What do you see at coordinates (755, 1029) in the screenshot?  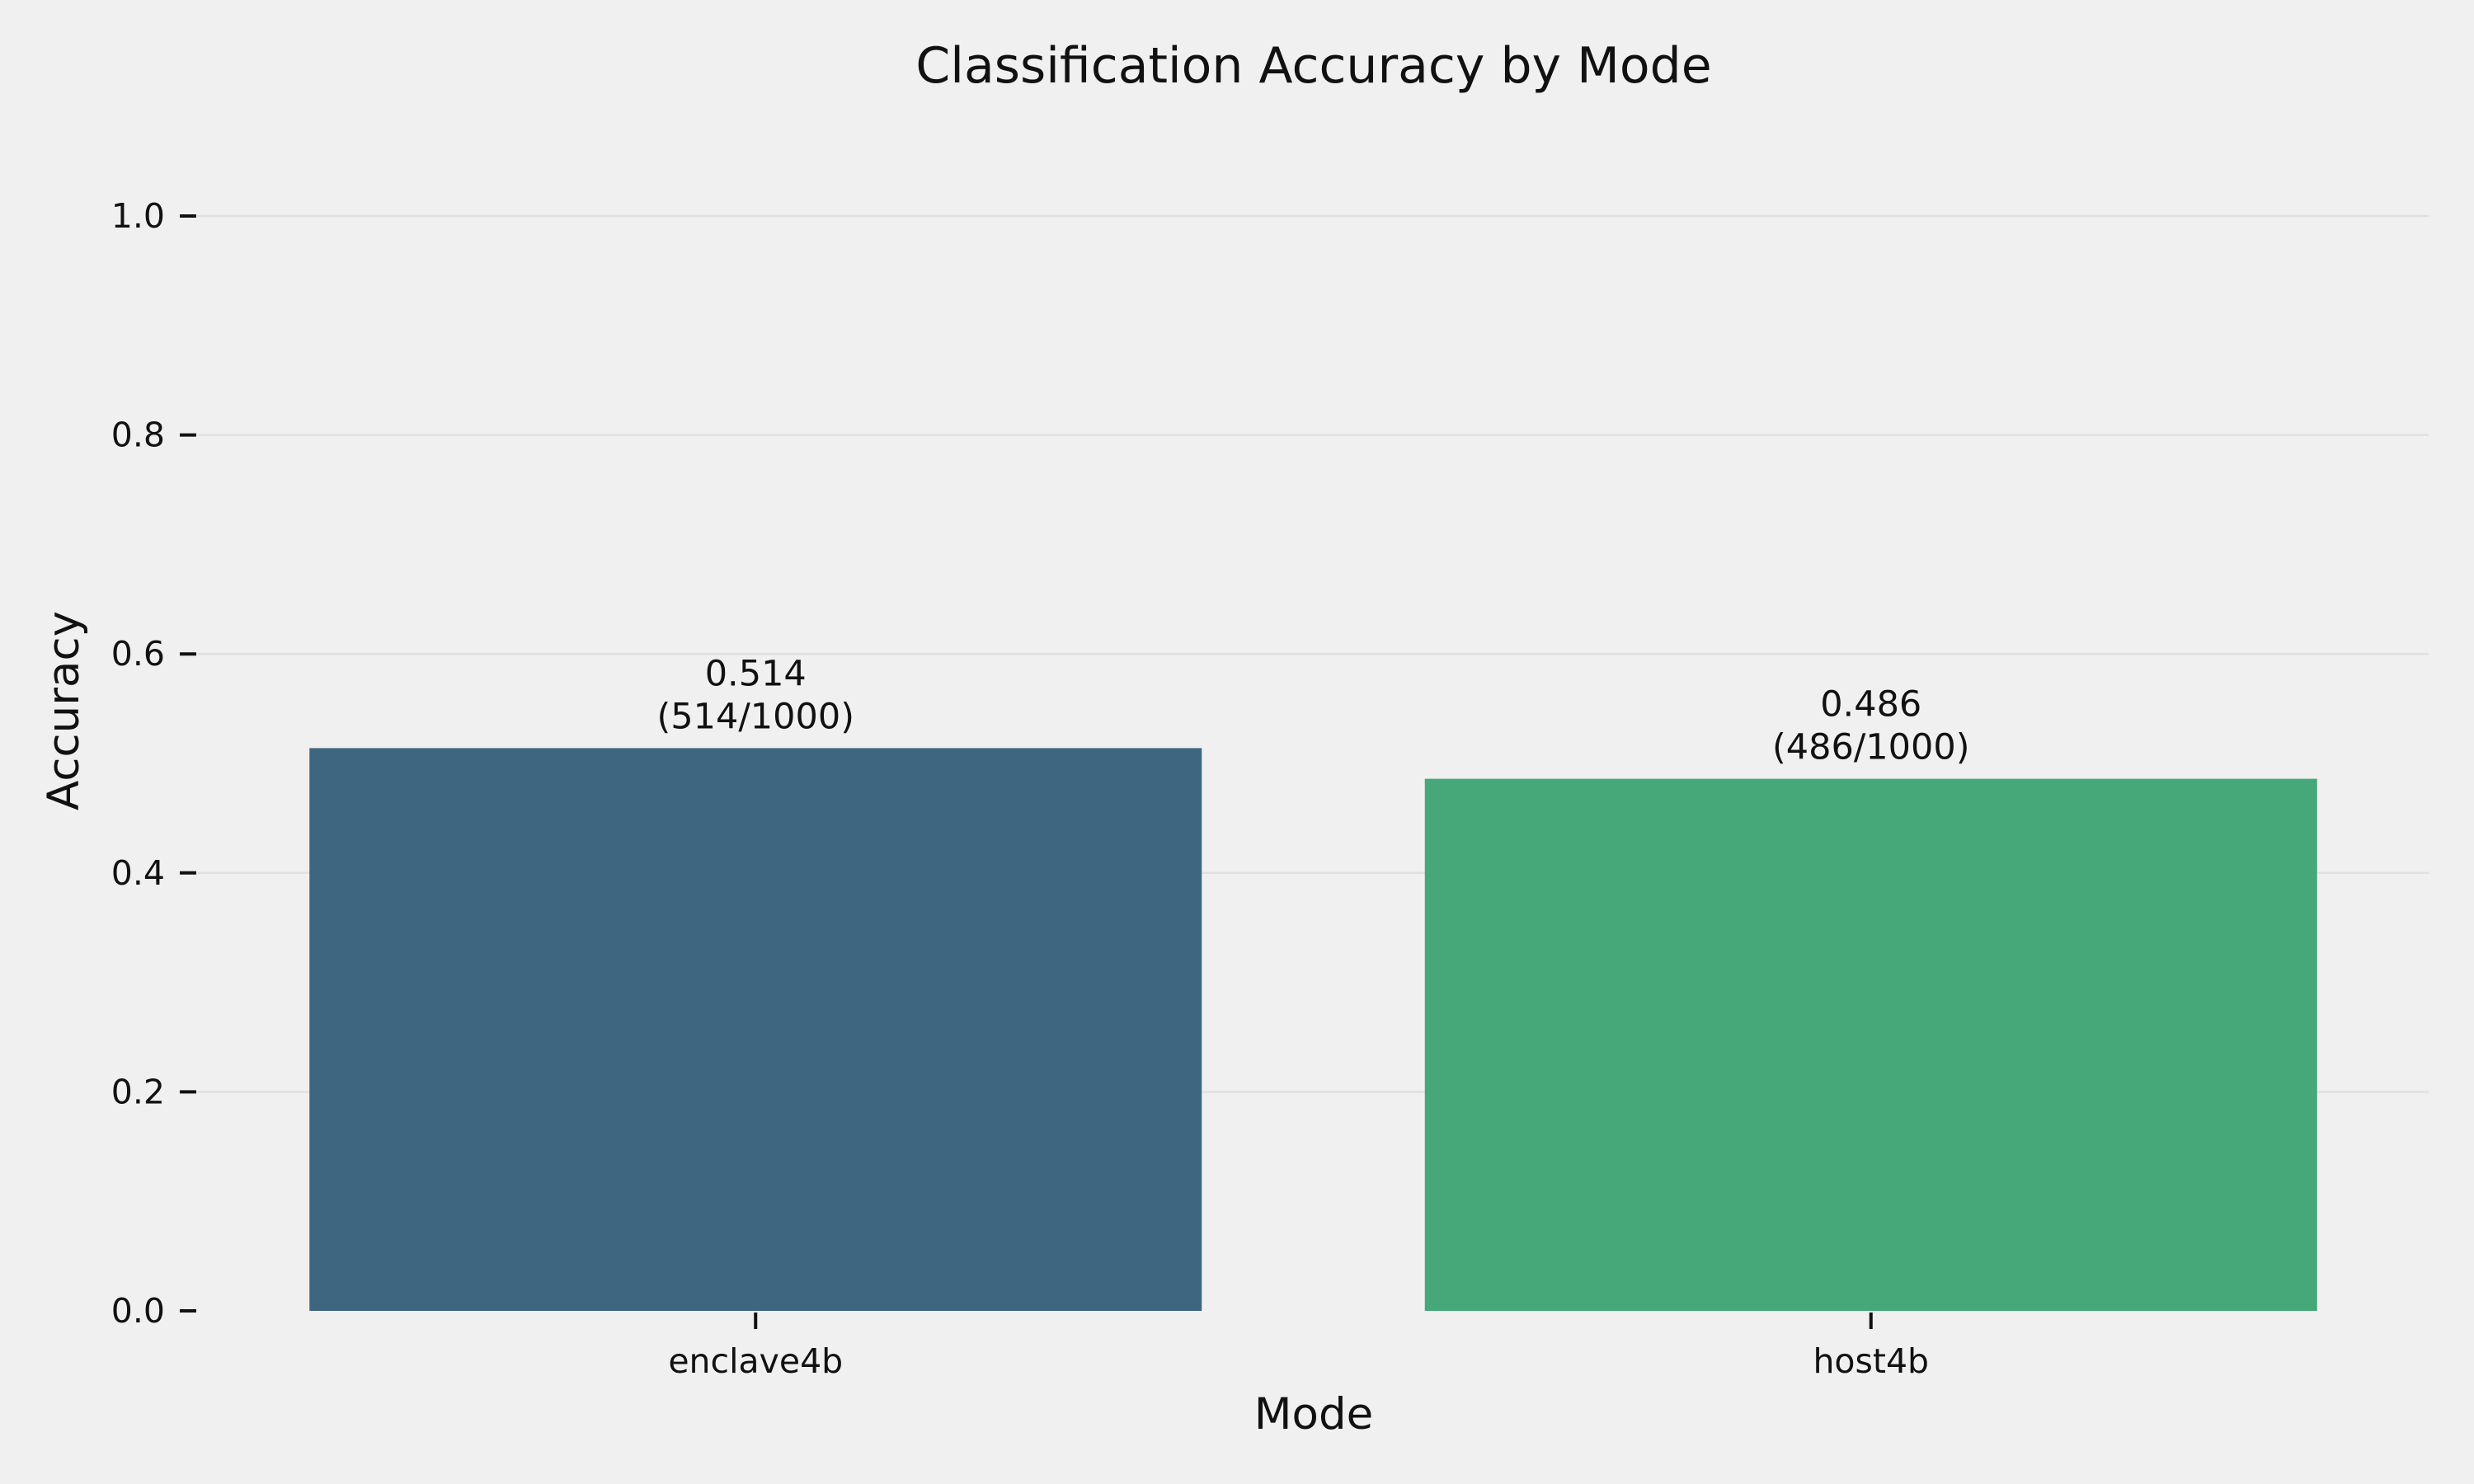 I see `bar-enclave4b` at bounding box center [755, 1029].